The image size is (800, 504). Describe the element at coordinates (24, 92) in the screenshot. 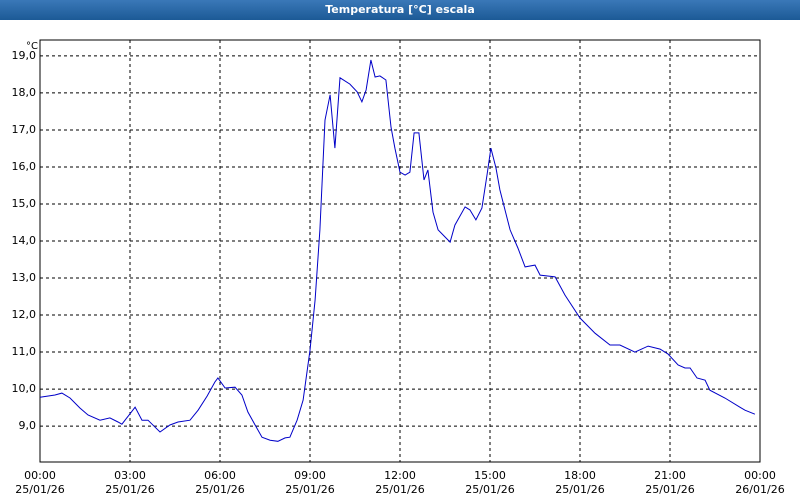

I see `y-tick-label: 18,0` at that location.